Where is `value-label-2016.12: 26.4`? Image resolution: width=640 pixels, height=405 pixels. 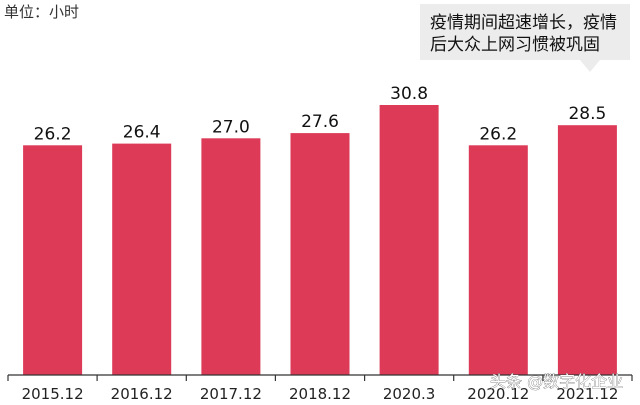
value-label-2016.12: 26.4 is located at coordinates (142, 133).